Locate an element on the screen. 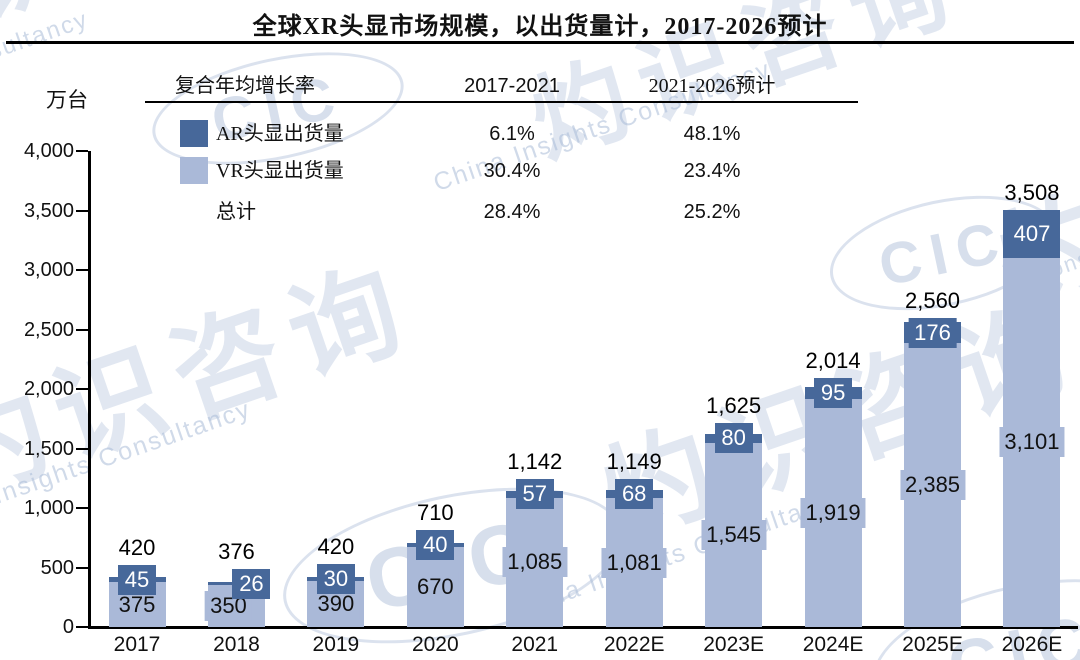 Image resolution: width=1080 pixels, height=660 pixels. ar-value-label: 68 is located at coordinates (634, 494).